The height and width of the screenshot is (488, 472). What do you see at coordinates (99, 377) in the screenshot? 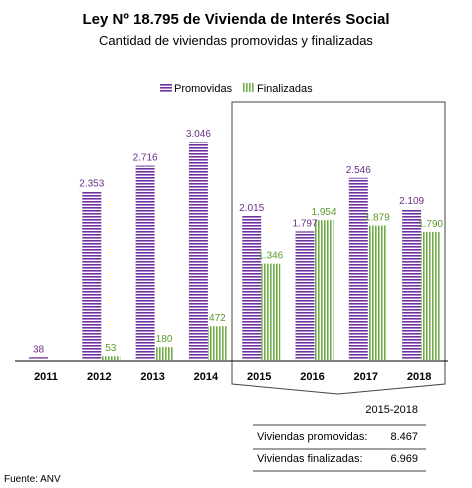
I see `x-tick-label: 2012` at bounding box center [99, 377].